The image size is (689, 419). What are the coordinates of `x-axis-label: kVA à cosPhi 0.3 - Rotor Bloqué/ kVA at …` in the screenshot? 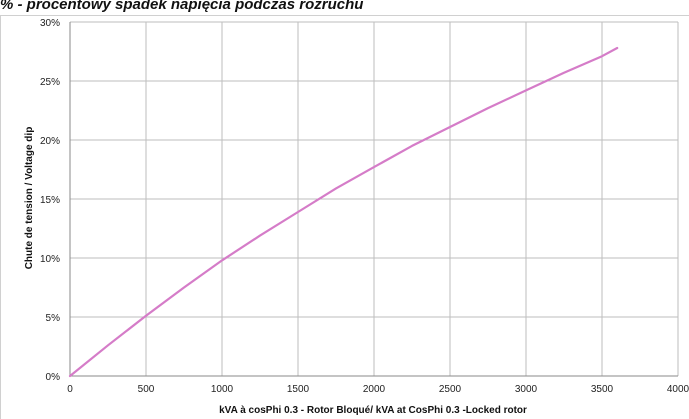 It's located at (373, 410).